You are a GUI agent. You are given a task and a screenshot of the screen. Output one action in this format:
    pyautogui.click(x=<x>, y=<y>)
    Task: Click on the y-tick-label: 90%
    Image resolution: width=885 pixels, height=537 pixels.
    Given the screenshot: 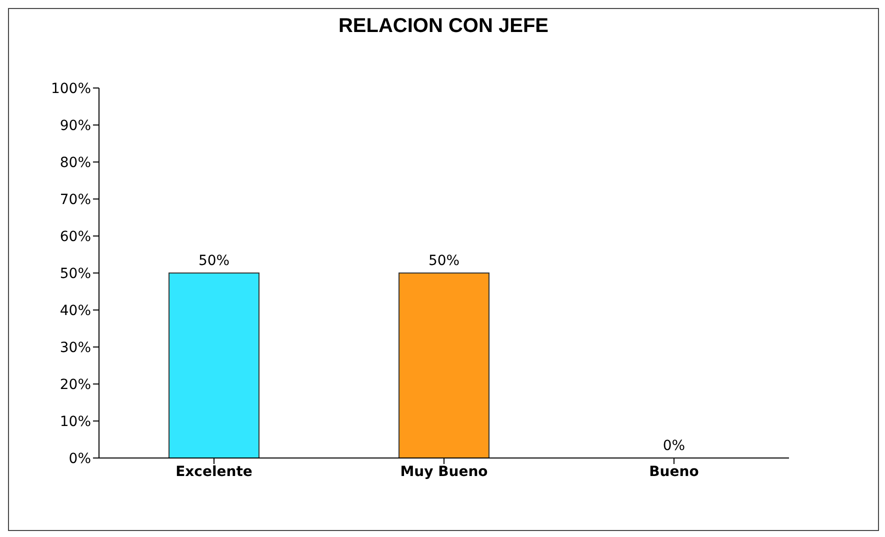 What is the action you would take?
    pyautogui.click(x=75, y=126)
    